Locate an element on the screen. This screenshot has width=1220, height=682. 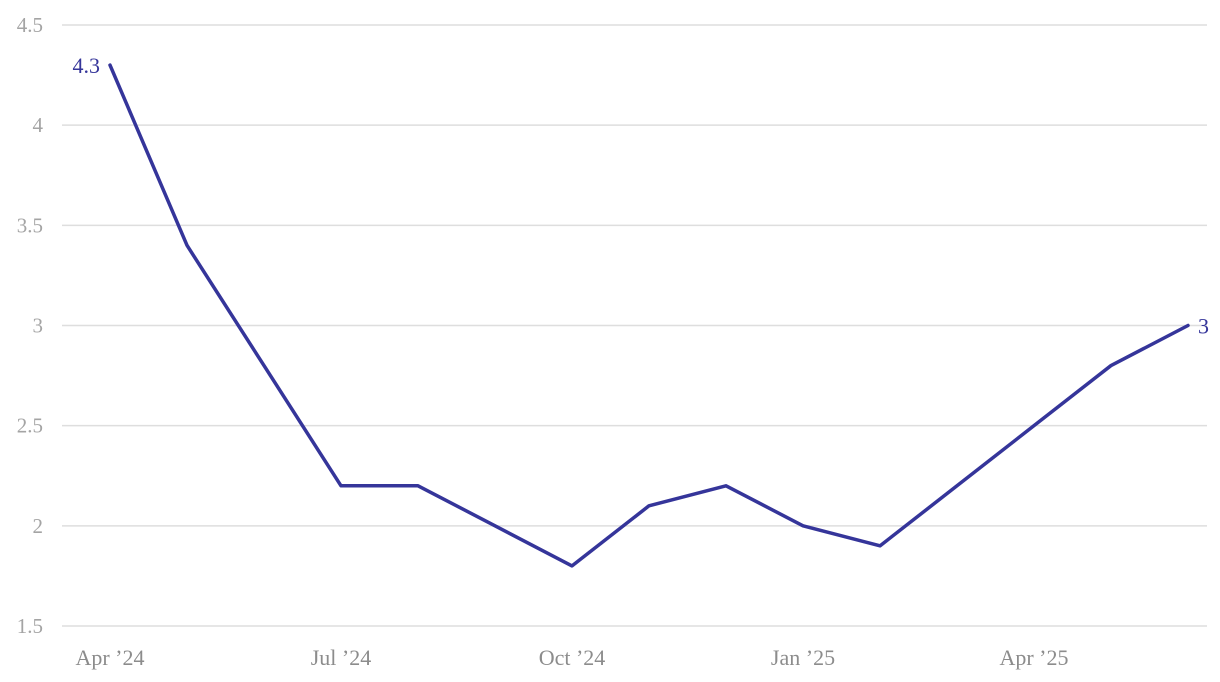
x-tick-label: Oct ’24 is located at coordinates (572, 657).